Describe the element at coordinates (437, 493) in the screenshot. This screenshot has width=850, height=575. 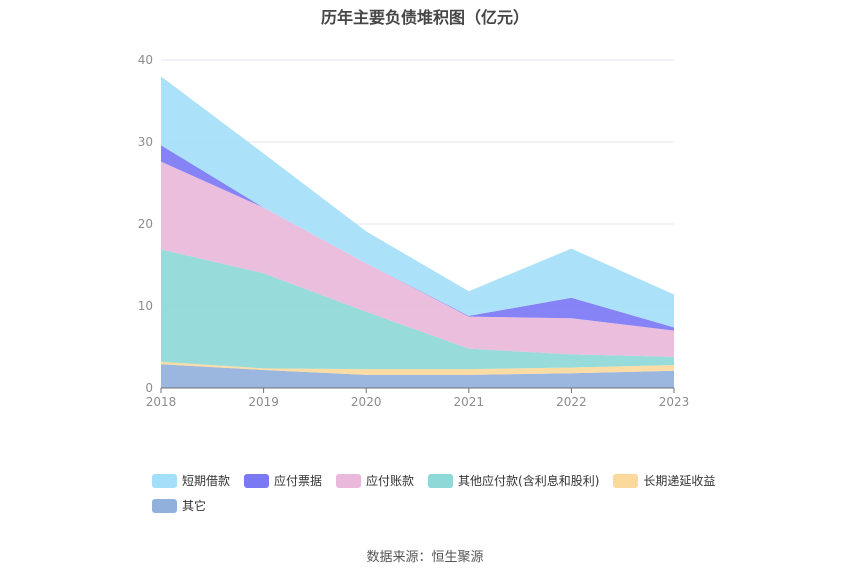
I see `legend: 短期借款 应付票据 应付账款 其他应付款(含利息和股利) 长期递延收益其它` at that location.